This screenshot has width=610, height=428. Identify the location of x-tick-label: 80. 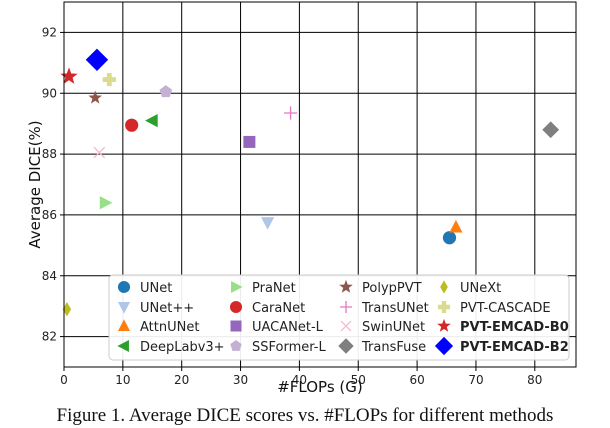
(534, 380).